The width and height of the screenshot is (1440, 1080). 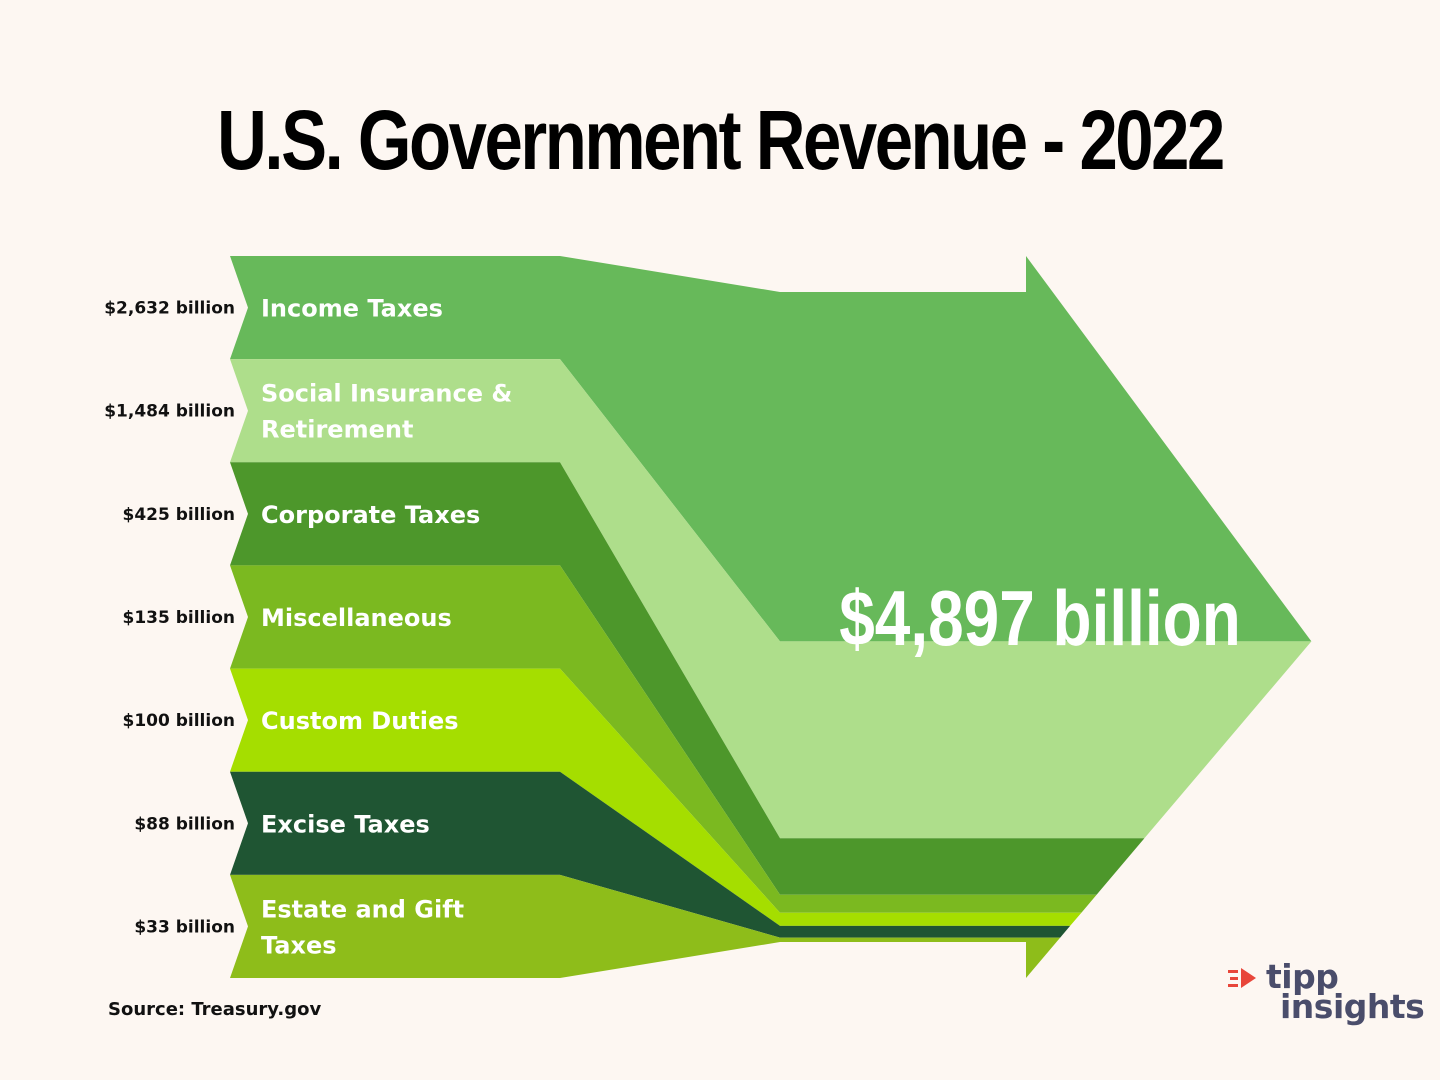 What do you see at coordinates (362, 927) in the screenshot?
I see `category-label-estate-and-gift-taxes: Estate and Gift Taxes` at bounding box center [362, 927].